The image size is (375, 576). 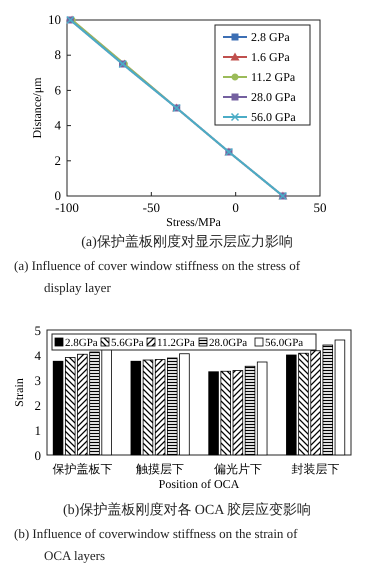 What do you see at coordinates (37, 380) in the screenshot?
I see `y-tick-label: 3` at bounding box center [37, 380].